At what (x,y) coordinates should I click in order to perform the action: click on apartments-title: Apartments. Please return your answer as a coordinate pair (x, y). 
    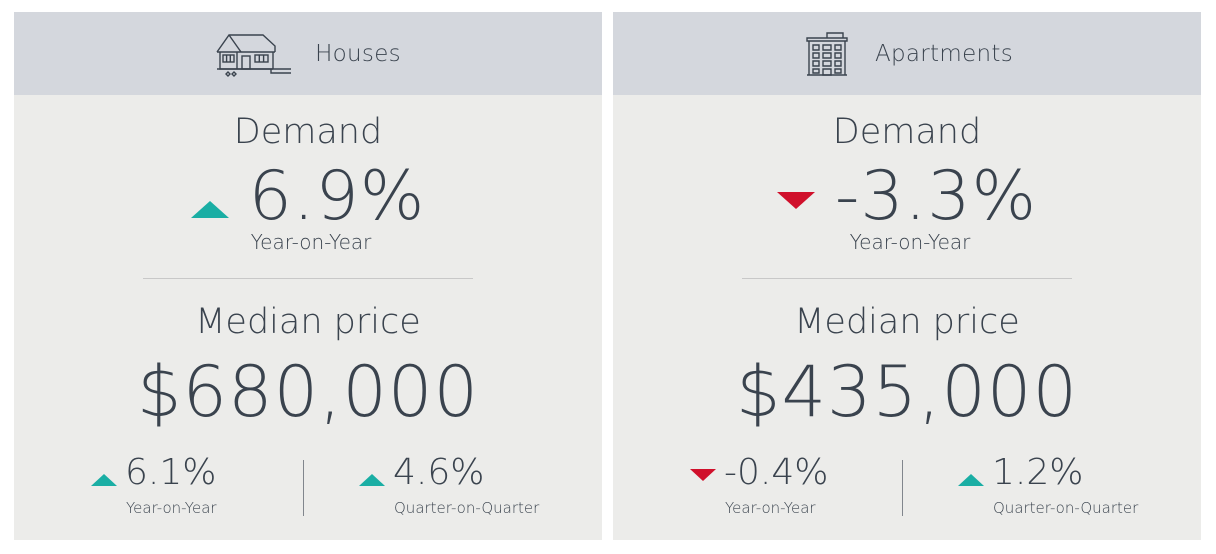
    Looking at the image, I should click on (944, 53).